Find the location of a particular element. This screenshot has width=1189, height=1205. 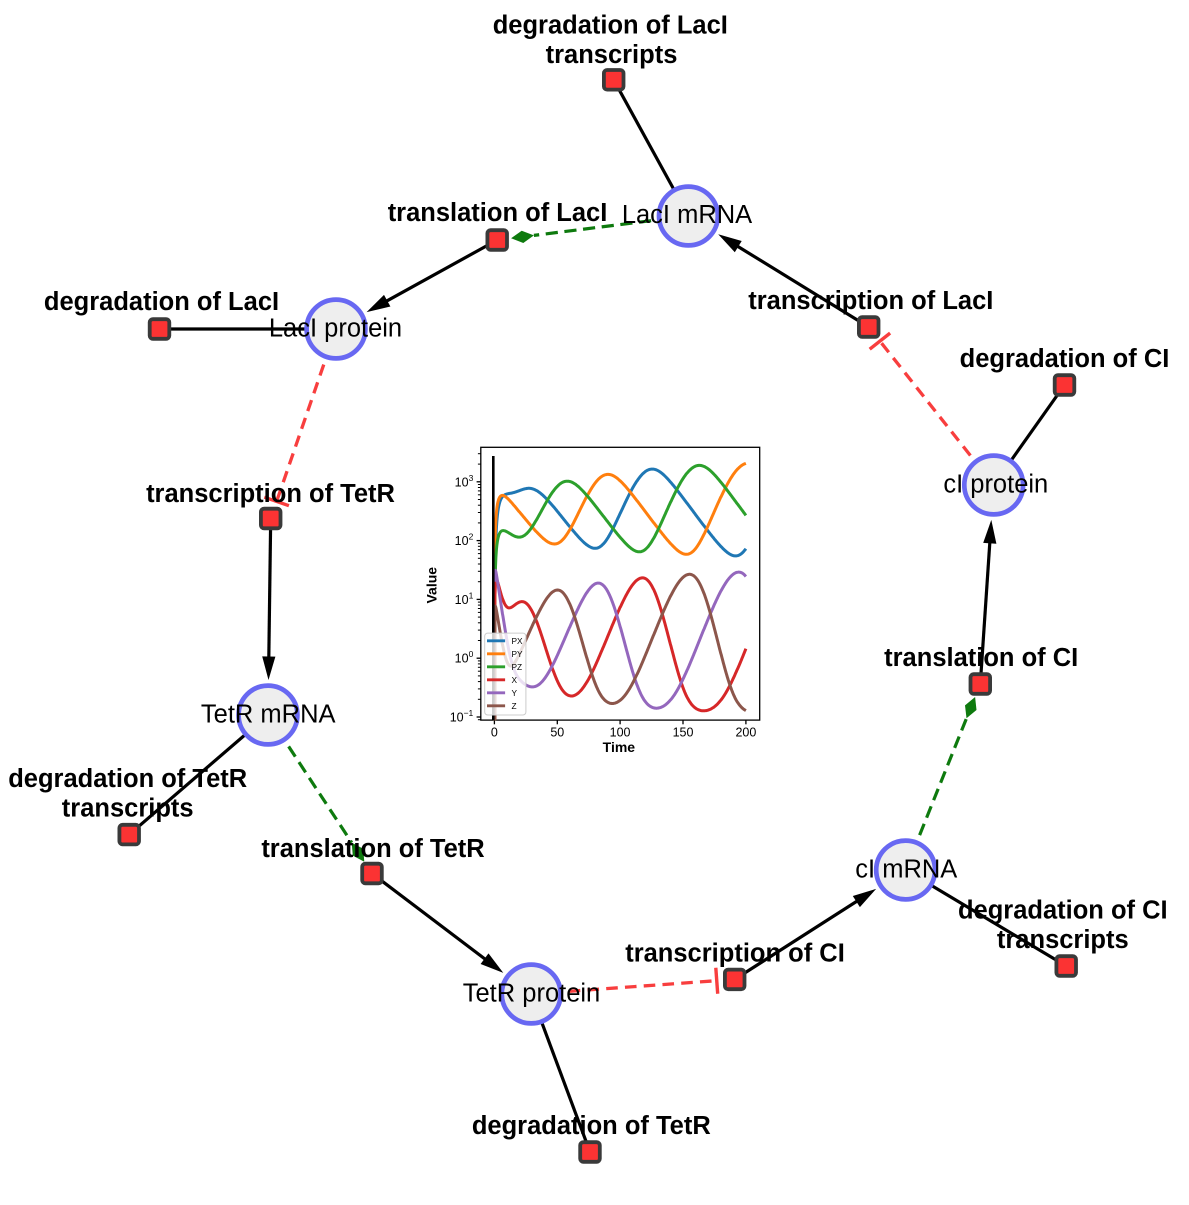

svg-text: TetR mRNA is located at coordinates (268, 714).